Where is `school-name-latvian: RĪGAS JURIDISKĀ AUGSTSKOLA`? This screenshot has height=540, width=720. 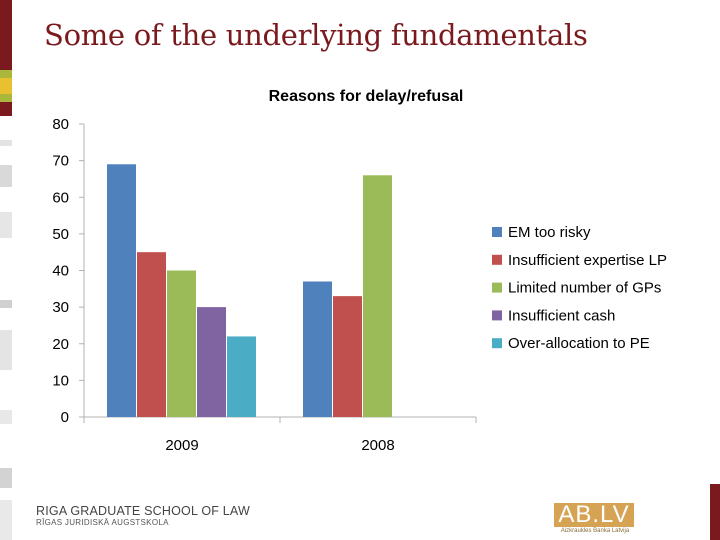 school-name-latvian: RĪGAS JURIDISKĀ AUGSTSKOLA is located at coordinates (102, 522).